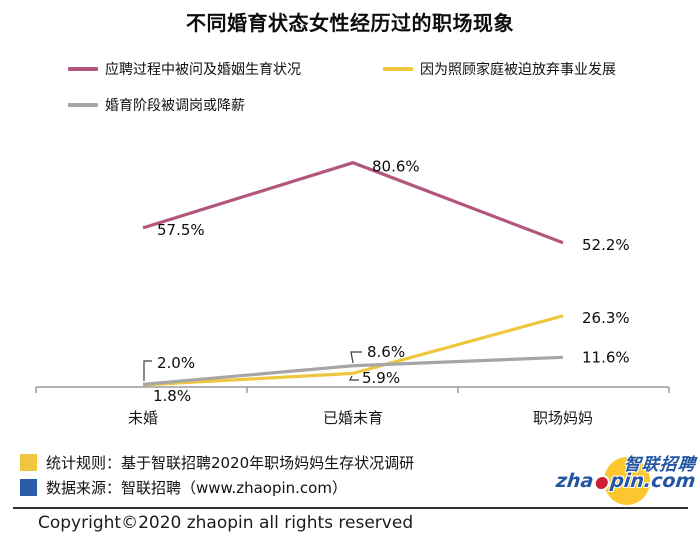 The width and height of the screenshot is (700, 545). Describe the element at coordinates (28, 462) in the screenshot. I see `note-marker-yellow` at that location.